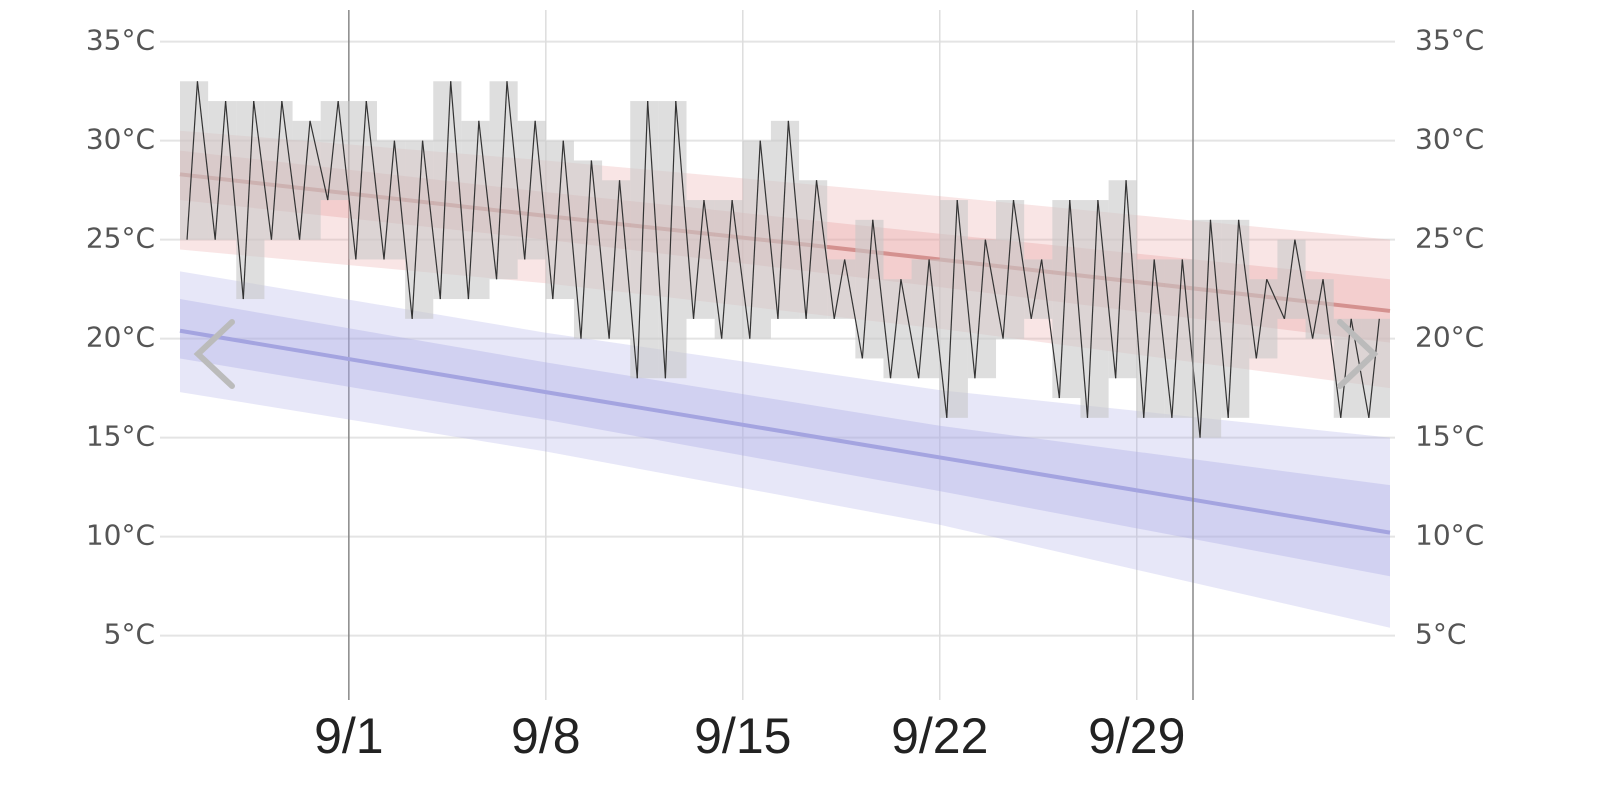  Describe the element at coordinates (742, 736) in the screenshot. I see `x-tick-label: 9/15` at that location.